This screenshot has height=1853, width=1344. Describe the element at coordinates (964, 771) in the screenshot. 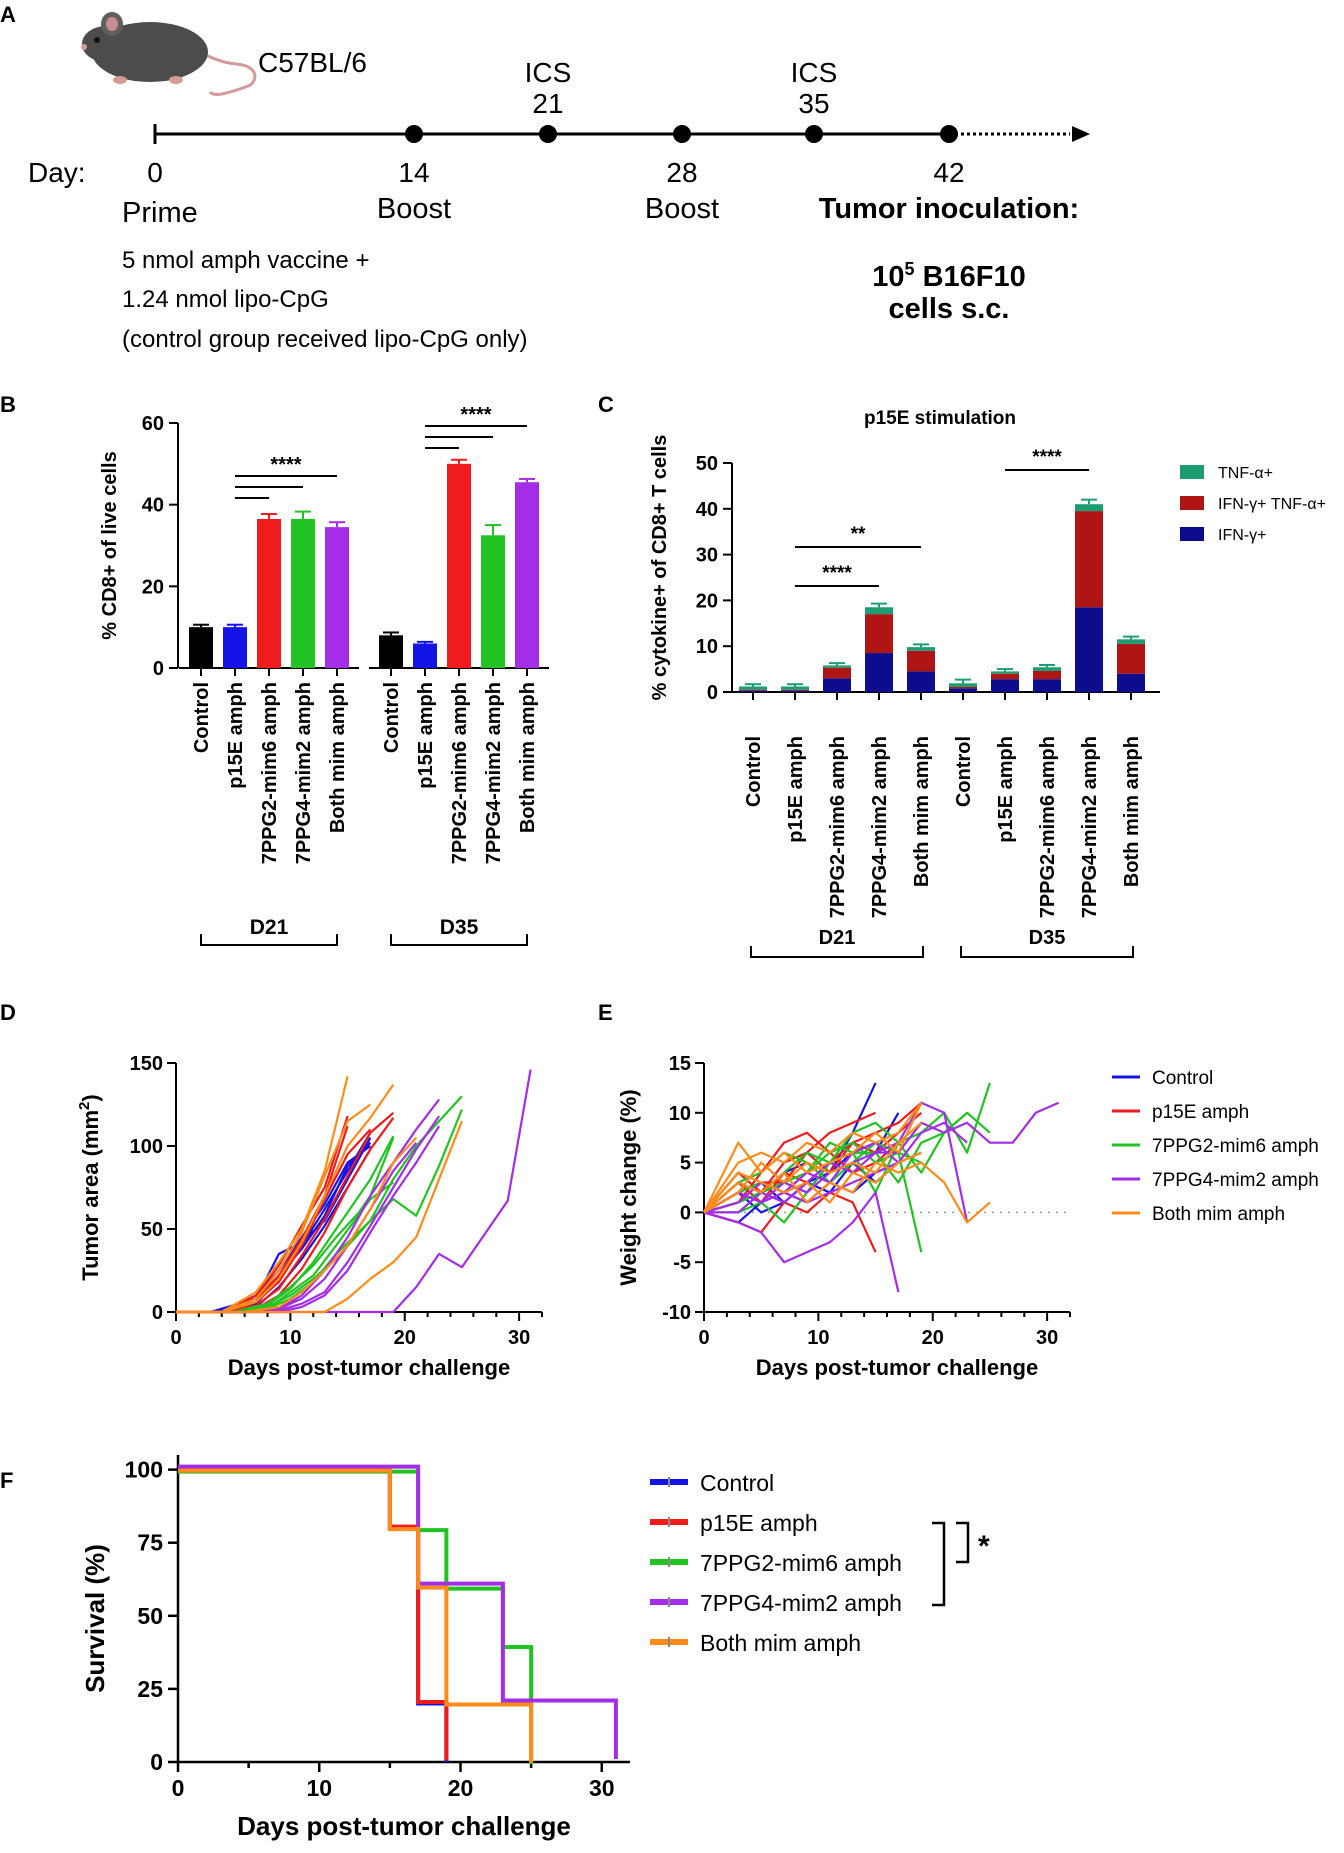

I see `x-tick-label: Control` at that location.